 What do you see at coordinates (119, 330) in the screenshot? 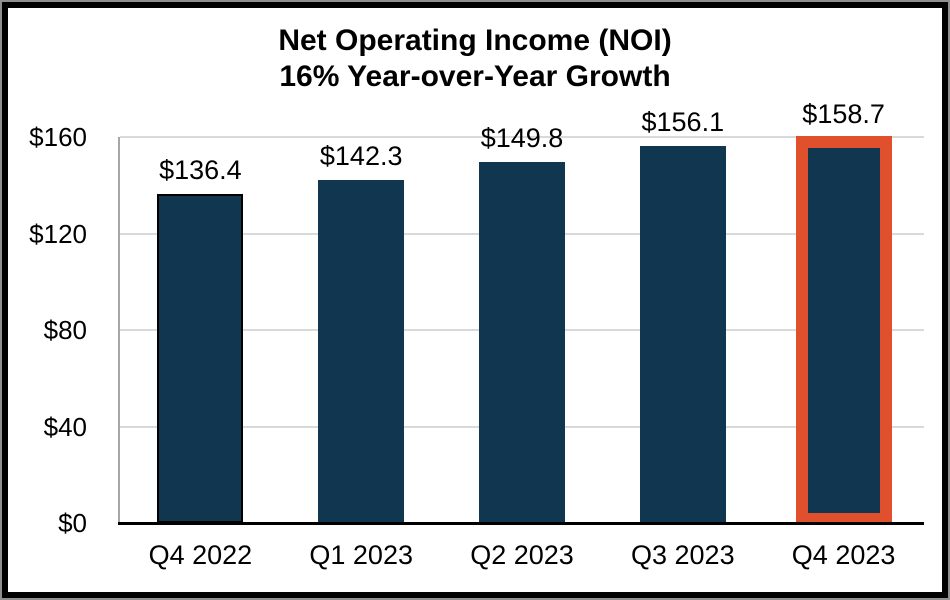
I see `y-axis-line` at bounding box center [119, 330].